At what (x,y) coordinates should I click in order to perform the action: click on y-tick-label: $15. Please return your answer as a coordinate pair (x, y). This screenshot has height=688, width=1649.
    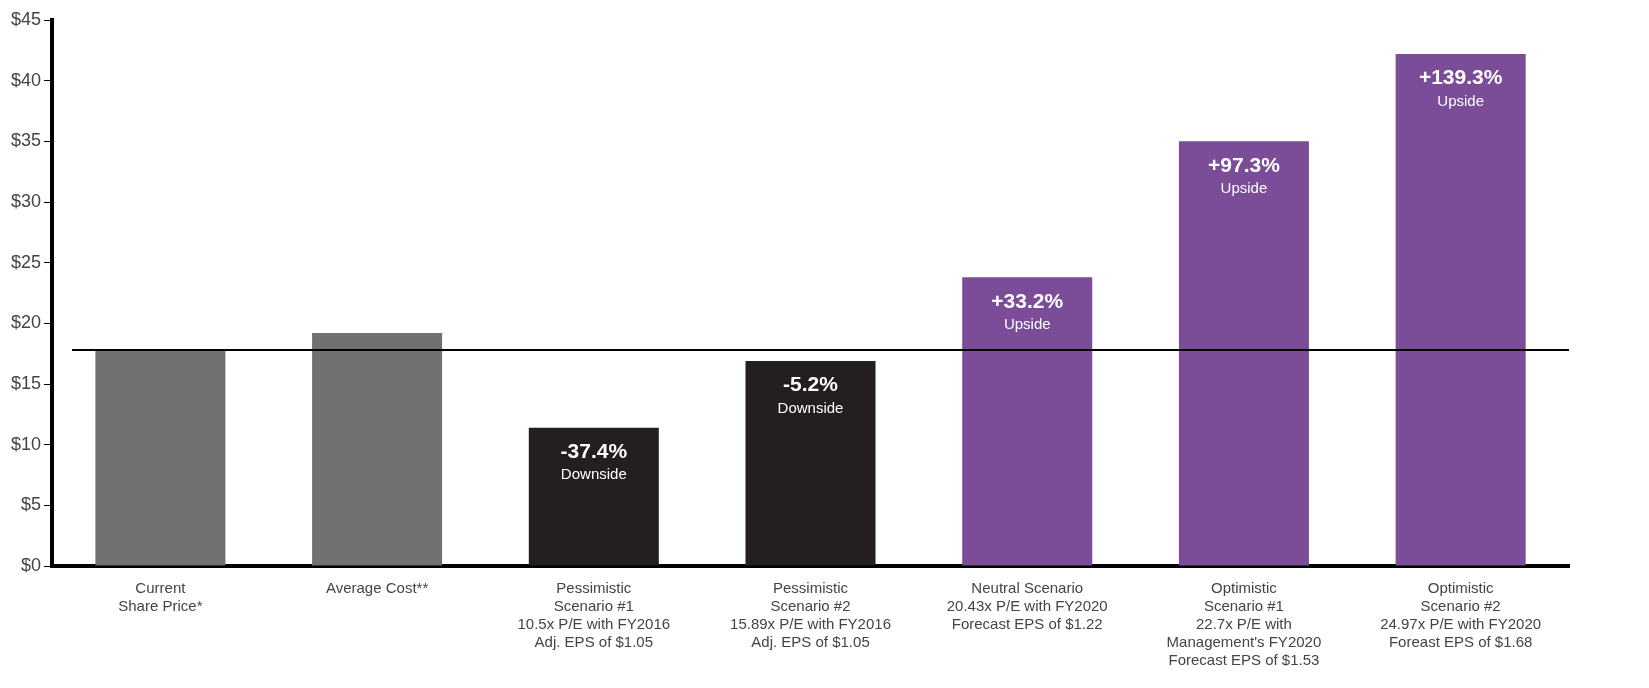
    Looking at the image, I should click on (26, 382).